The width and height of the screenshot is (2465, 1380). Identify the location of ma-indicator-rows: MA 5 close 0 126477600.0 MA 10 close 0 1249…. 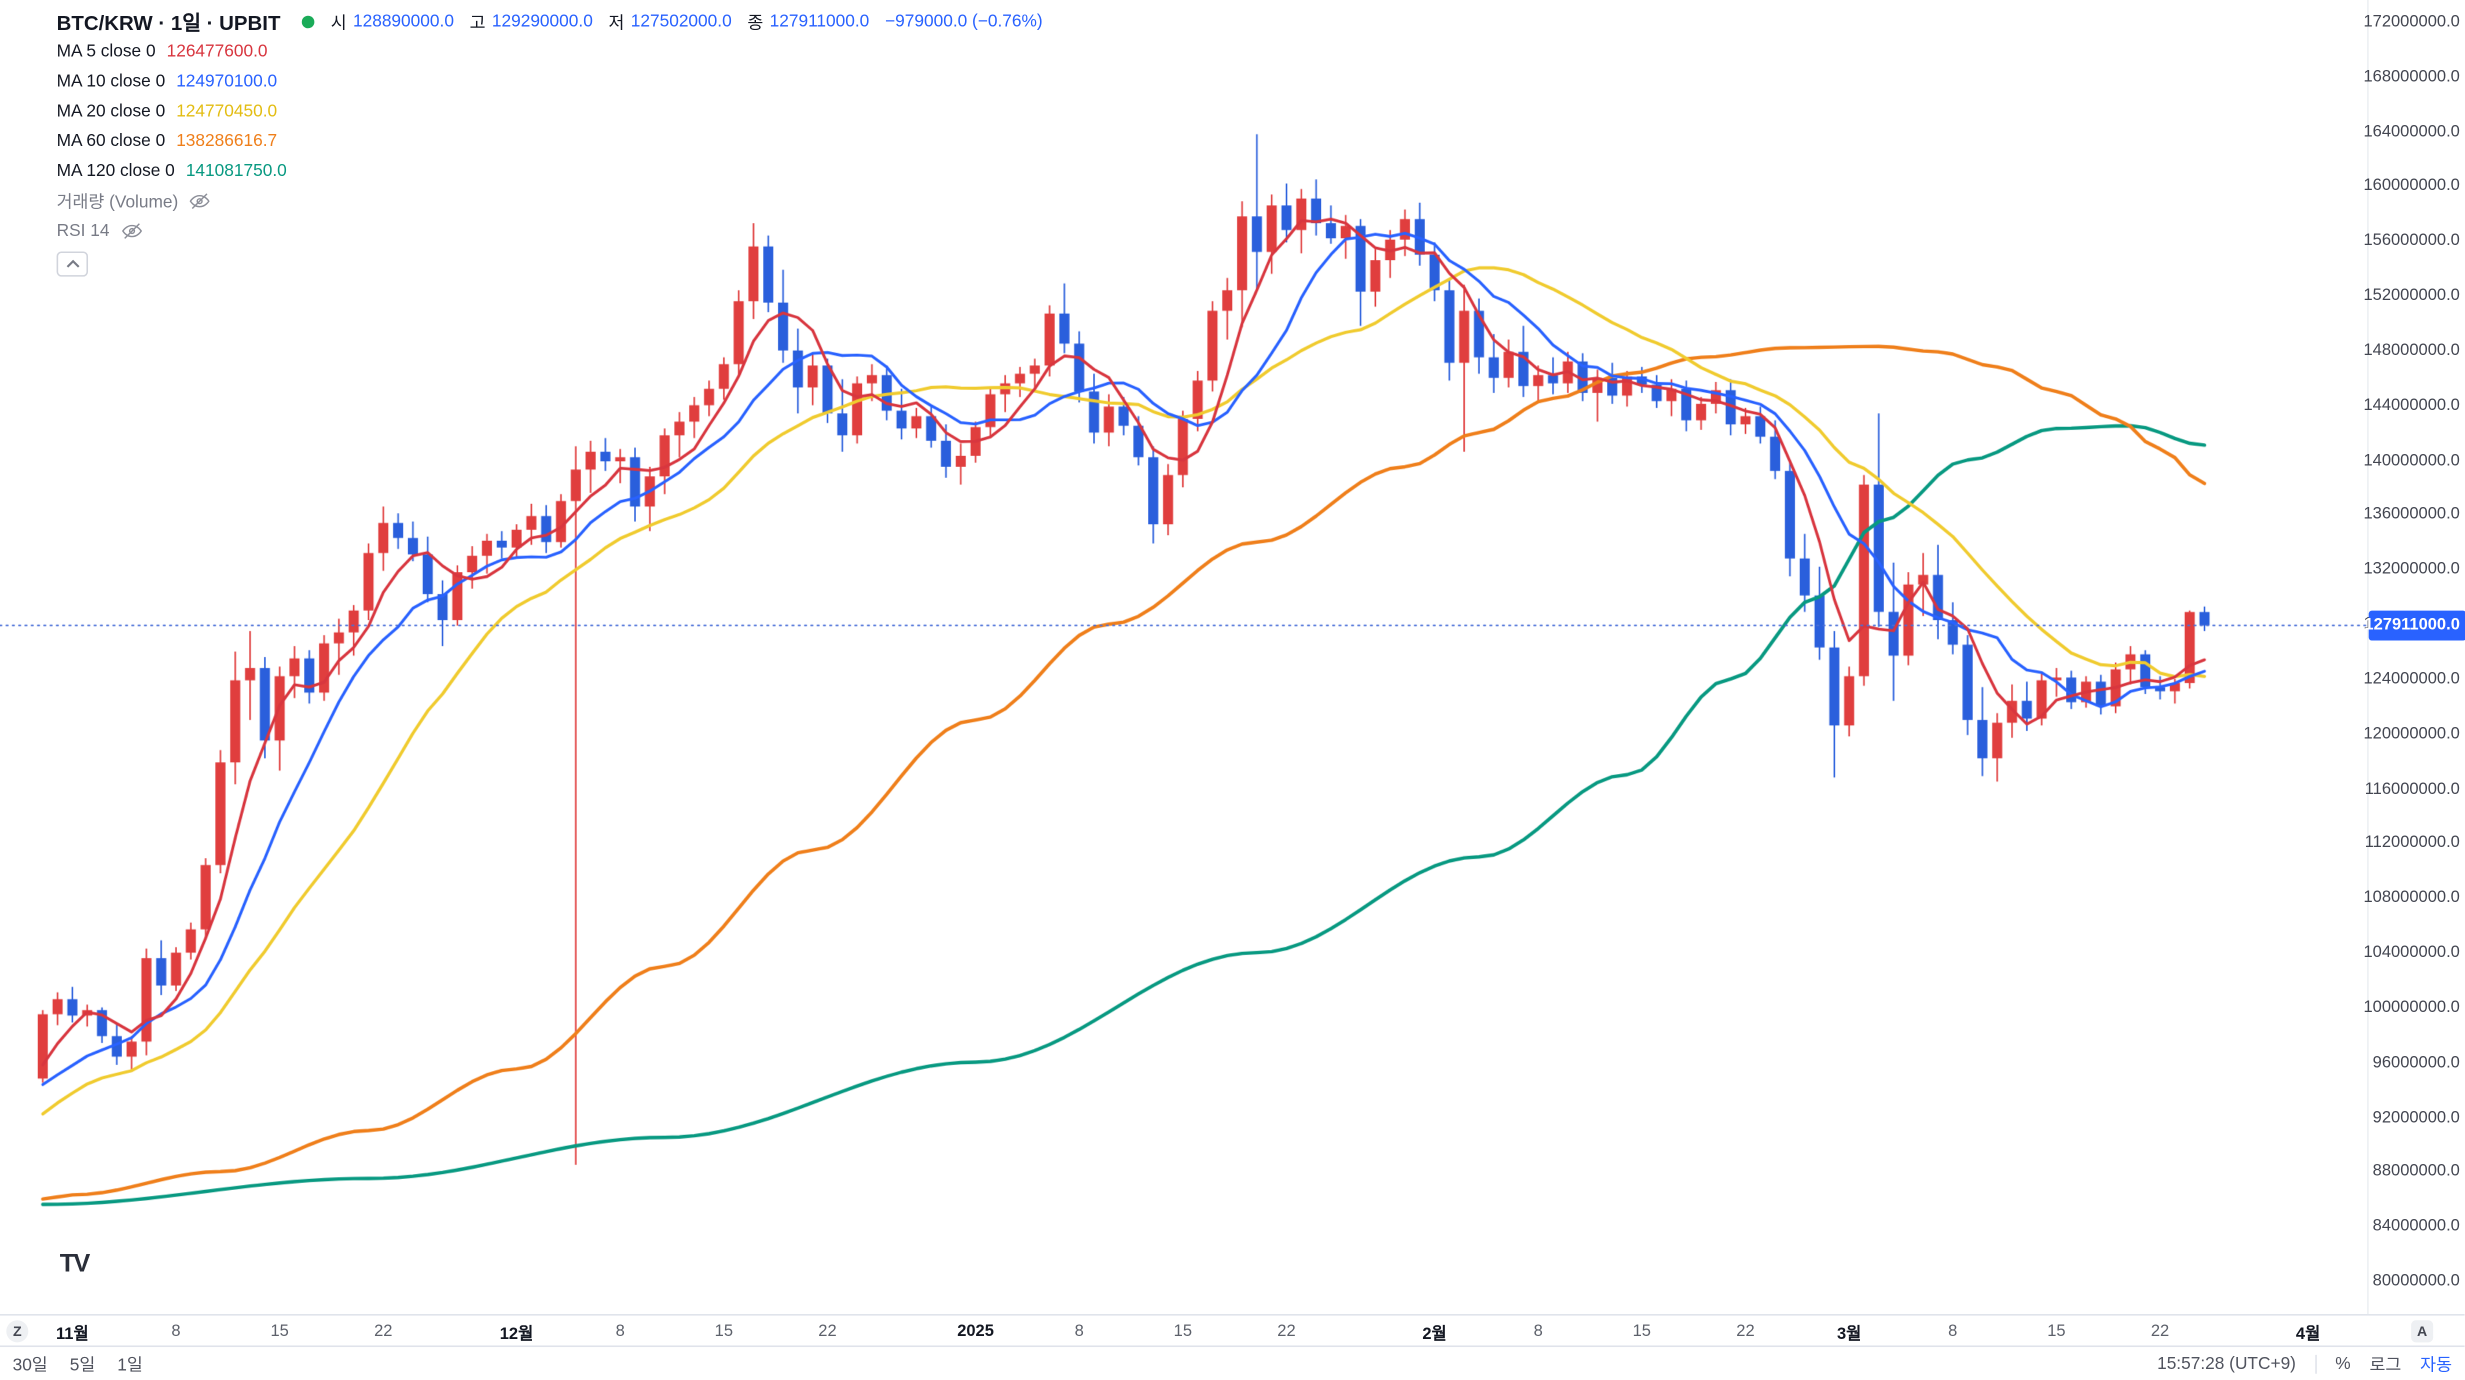
(558, 110).